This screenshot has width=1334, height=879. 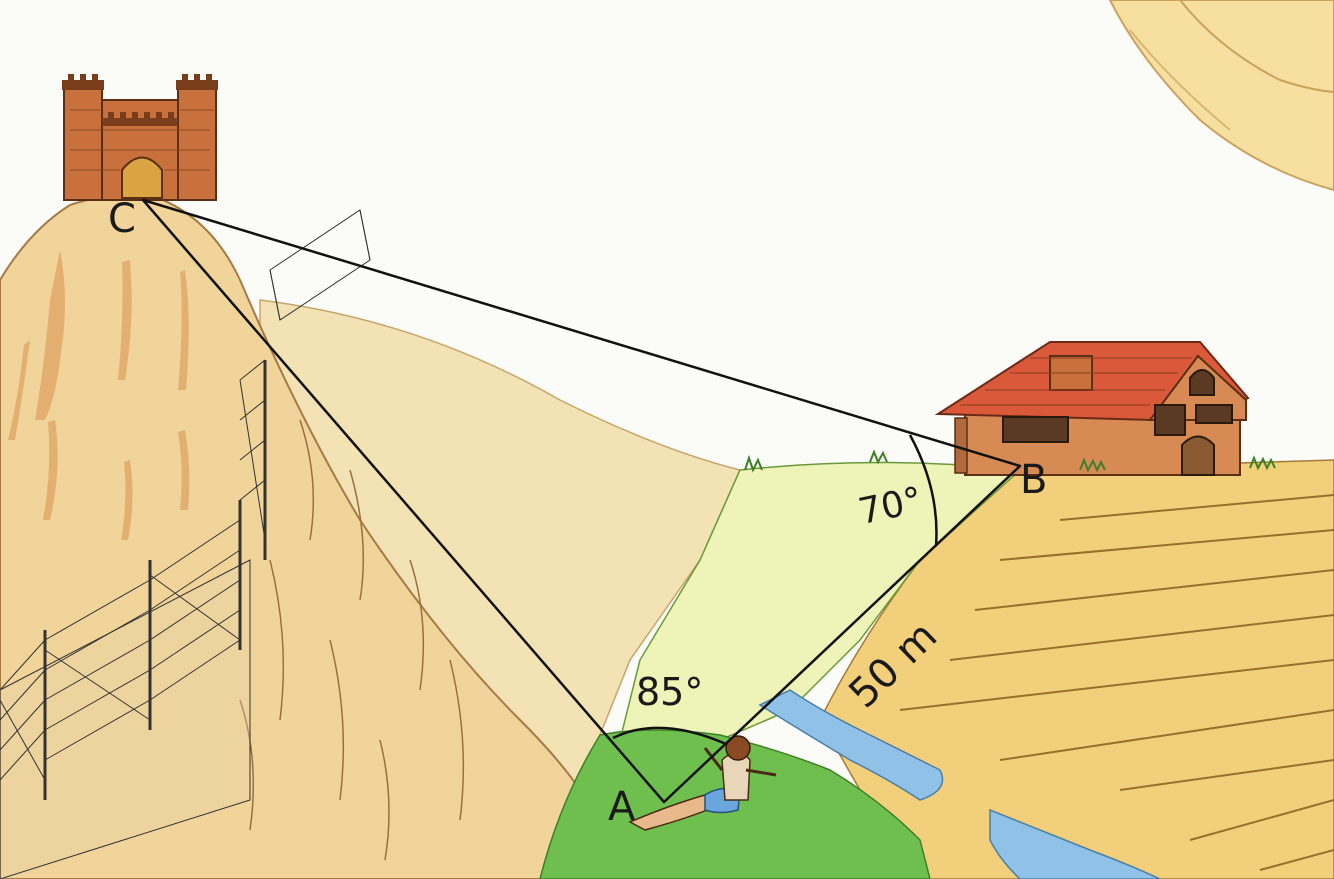 What do you see at coordinates (1075, 843) in the screenshot?
I see `stream-lower` at bounding box center [1075, 843].